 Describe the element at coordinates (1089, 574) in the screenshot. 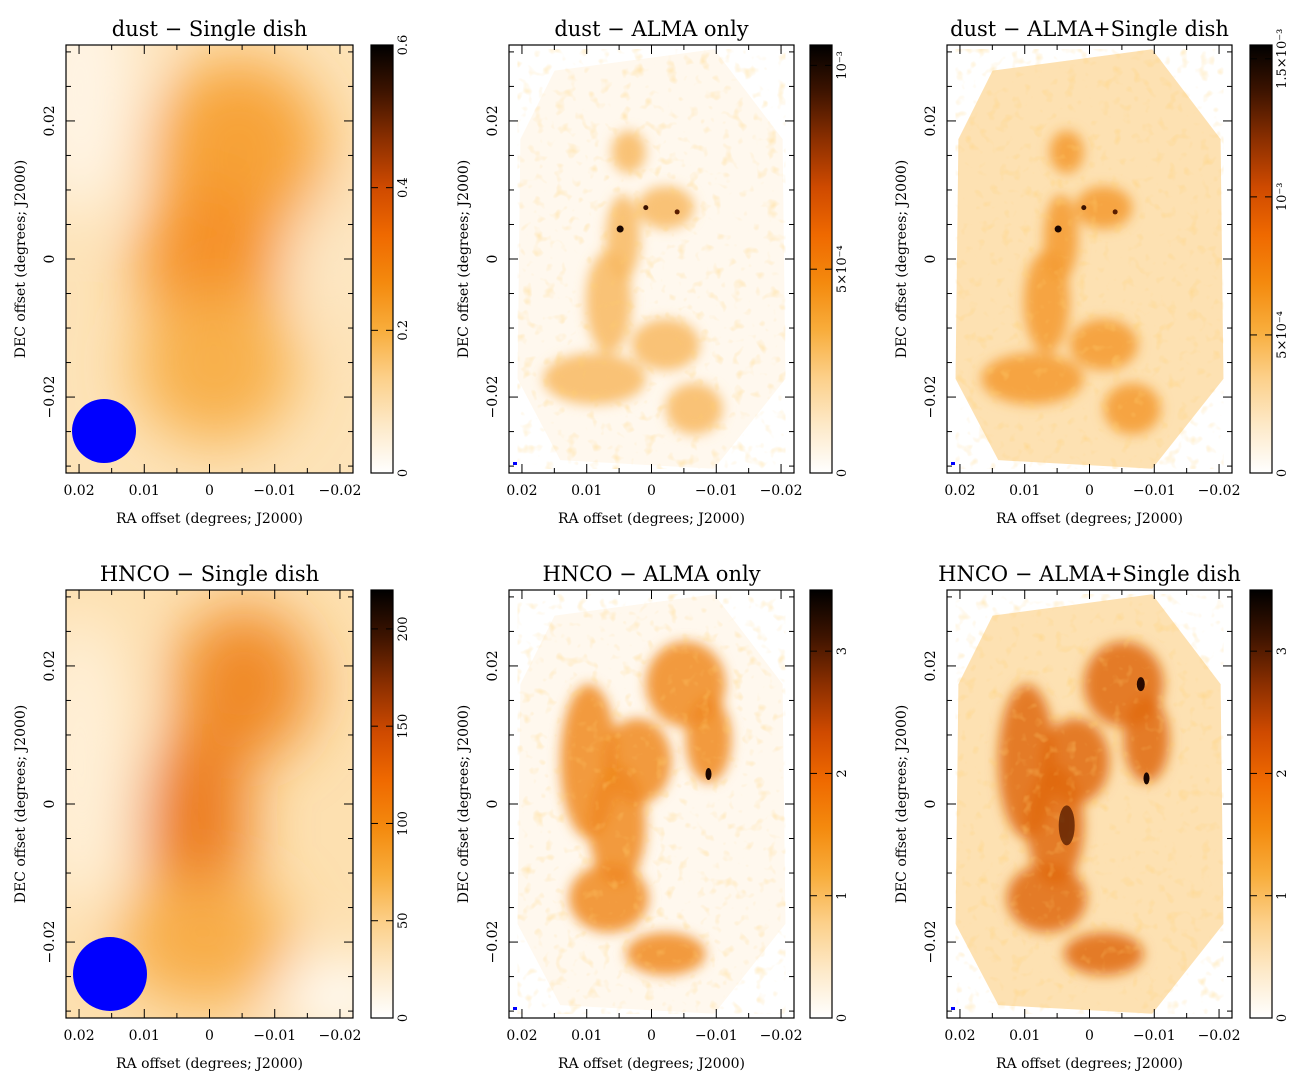

I see `panel-title: HNCO − ALMA+Single dish` at that location.